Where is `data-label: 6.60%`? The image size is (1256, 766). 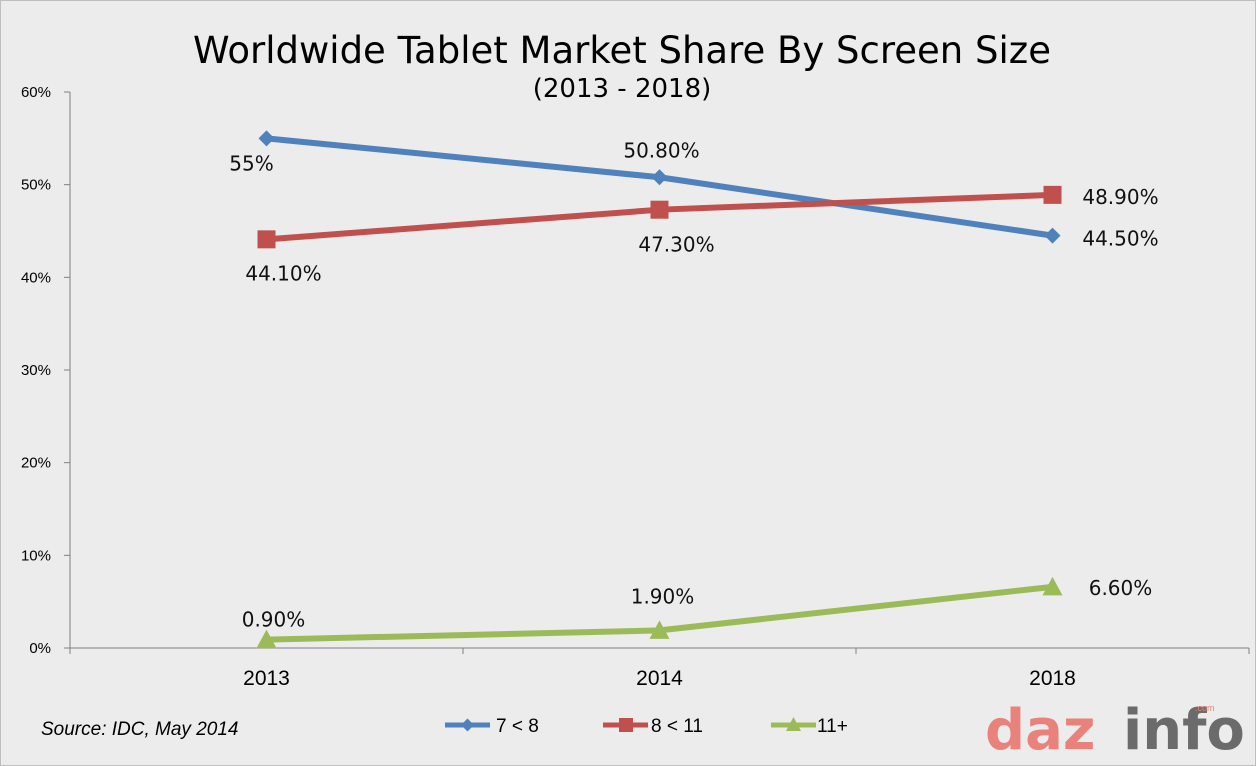 data-label: 6.60% is located at coordinates (1121, 588).